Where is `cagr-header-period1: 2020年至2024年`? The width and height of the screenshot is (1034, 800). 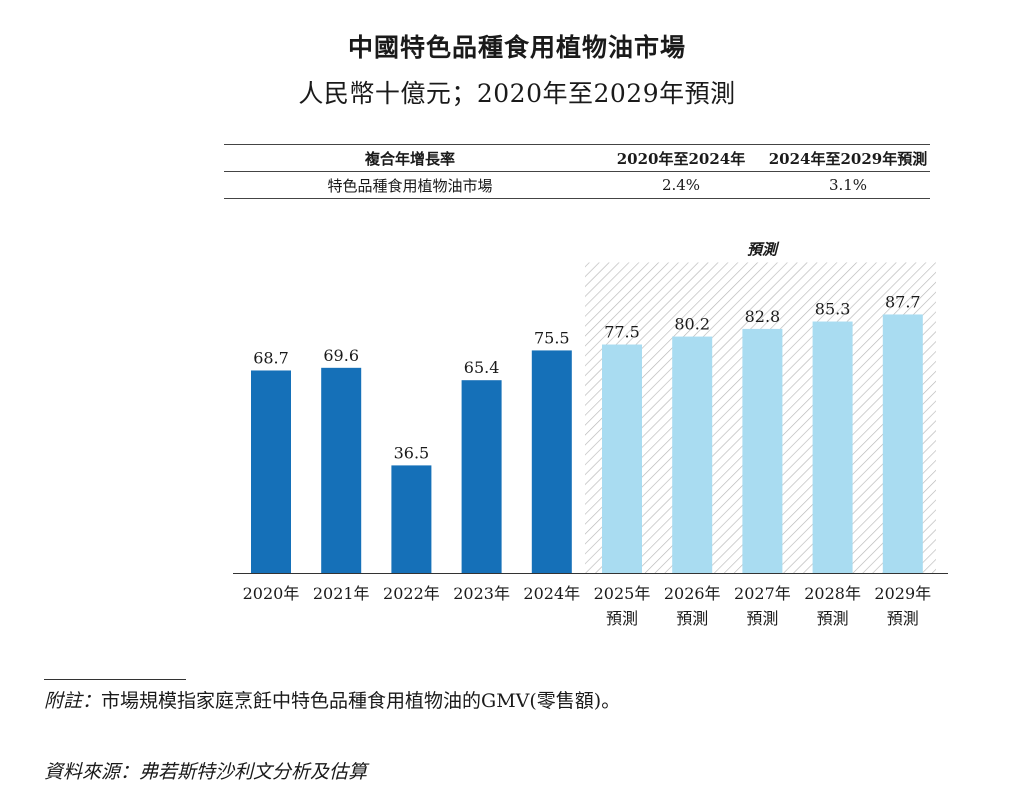 cagr-header-period1: 2020年至2024年 is located at coordinates (681, 158).